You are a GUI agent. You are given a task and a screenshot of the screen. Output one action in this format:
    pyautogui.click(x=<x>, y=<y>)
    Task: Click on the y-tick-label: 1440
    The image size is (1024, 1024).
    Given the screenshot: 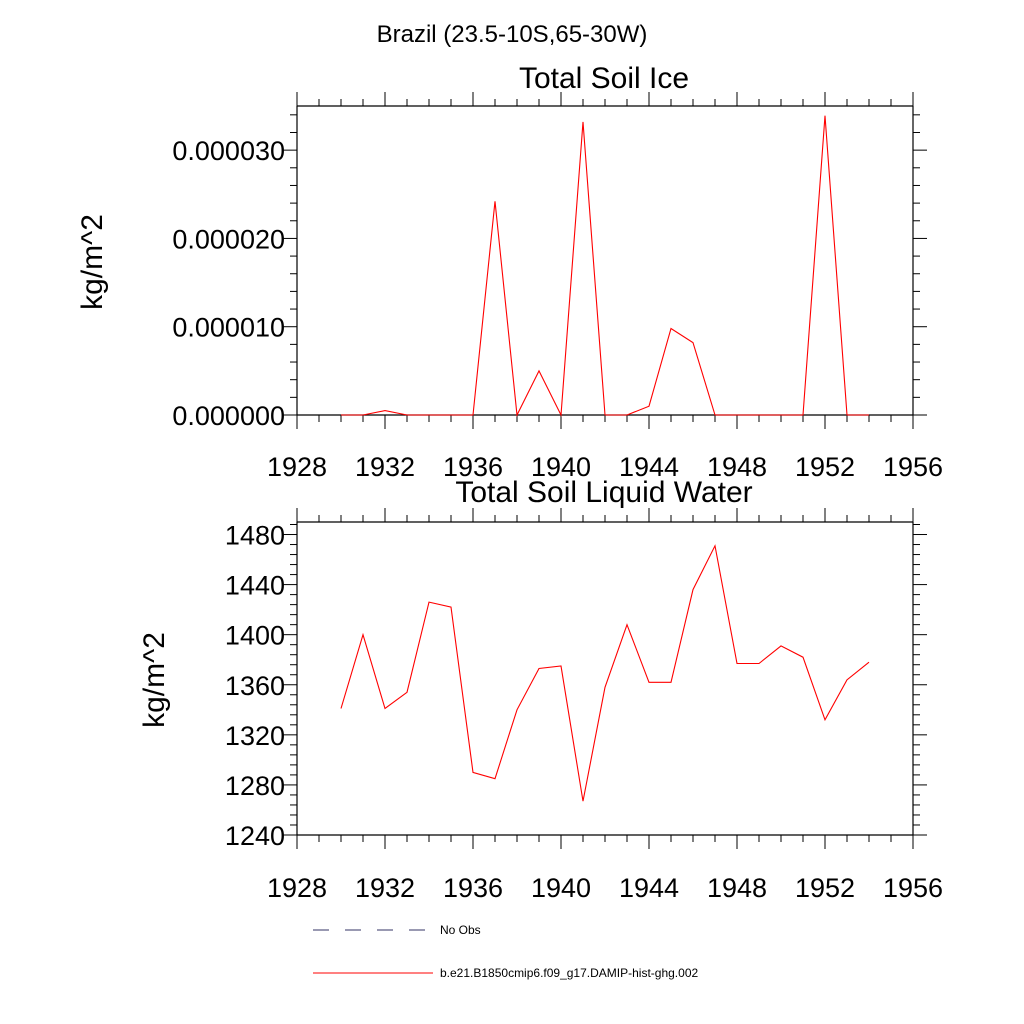 What is the action you would take?
    pyautogui.click(x=255, y=586)
    